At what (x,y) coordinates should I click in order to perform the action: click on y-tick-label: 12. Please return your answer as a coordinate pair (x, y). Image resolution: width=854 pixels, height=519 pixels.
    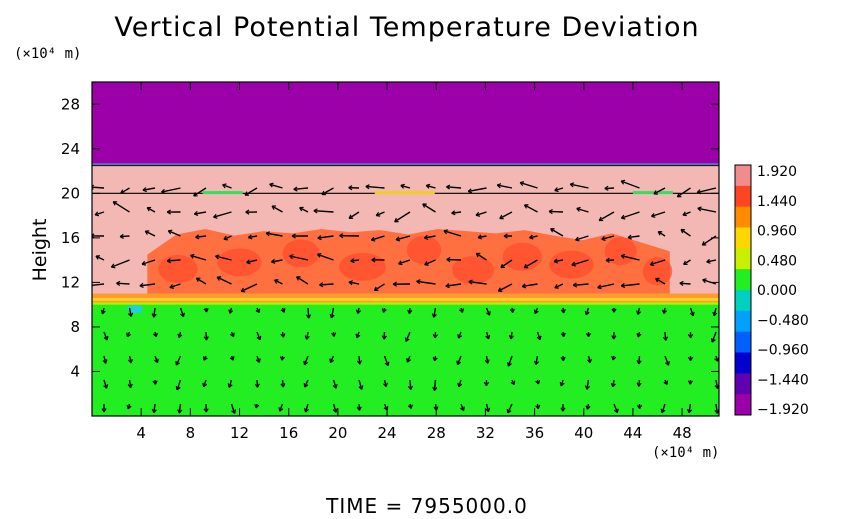
    Looking at the image, I should click on (70, 282).